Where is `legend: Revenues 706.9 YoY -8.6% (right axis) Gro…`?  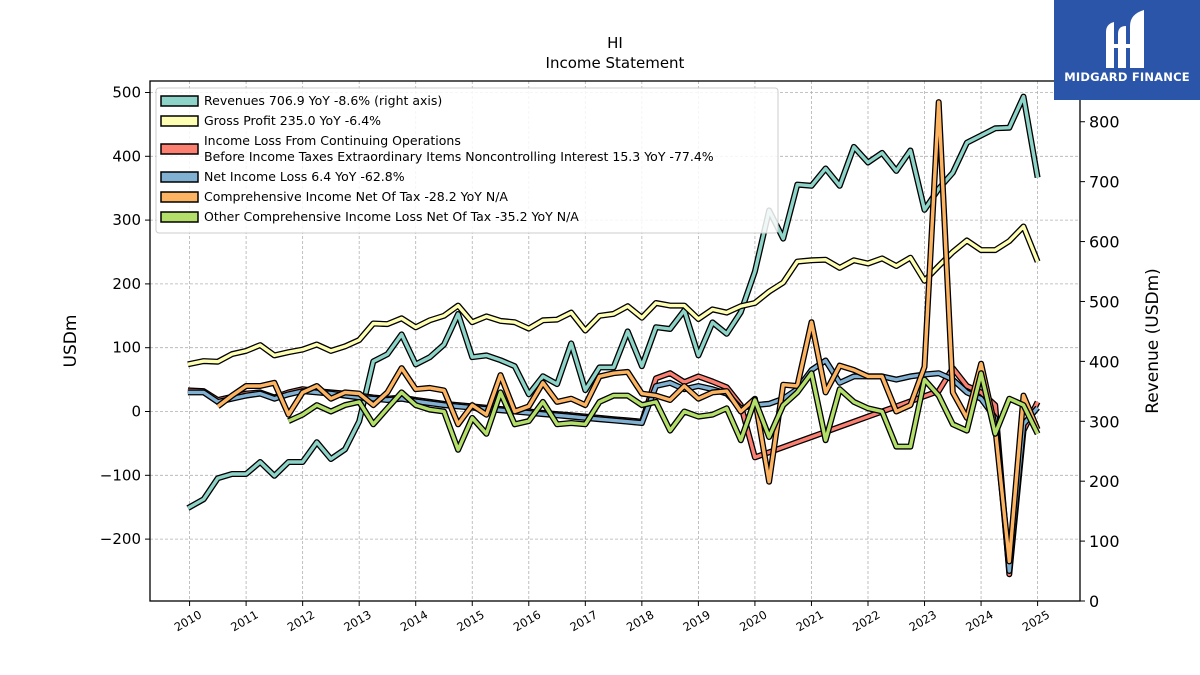 legend: Revenues 706.9 YoY -8.6% (right axis) Gro… is located at coordinates (467, 160).